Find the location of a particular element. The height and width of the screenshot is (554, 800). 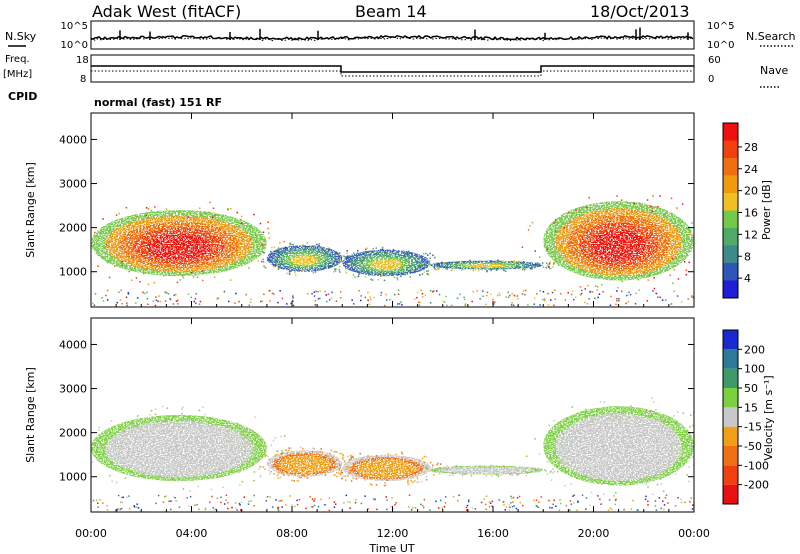

colorbar-tick-label: 28 is located at coordinates (751, 147).